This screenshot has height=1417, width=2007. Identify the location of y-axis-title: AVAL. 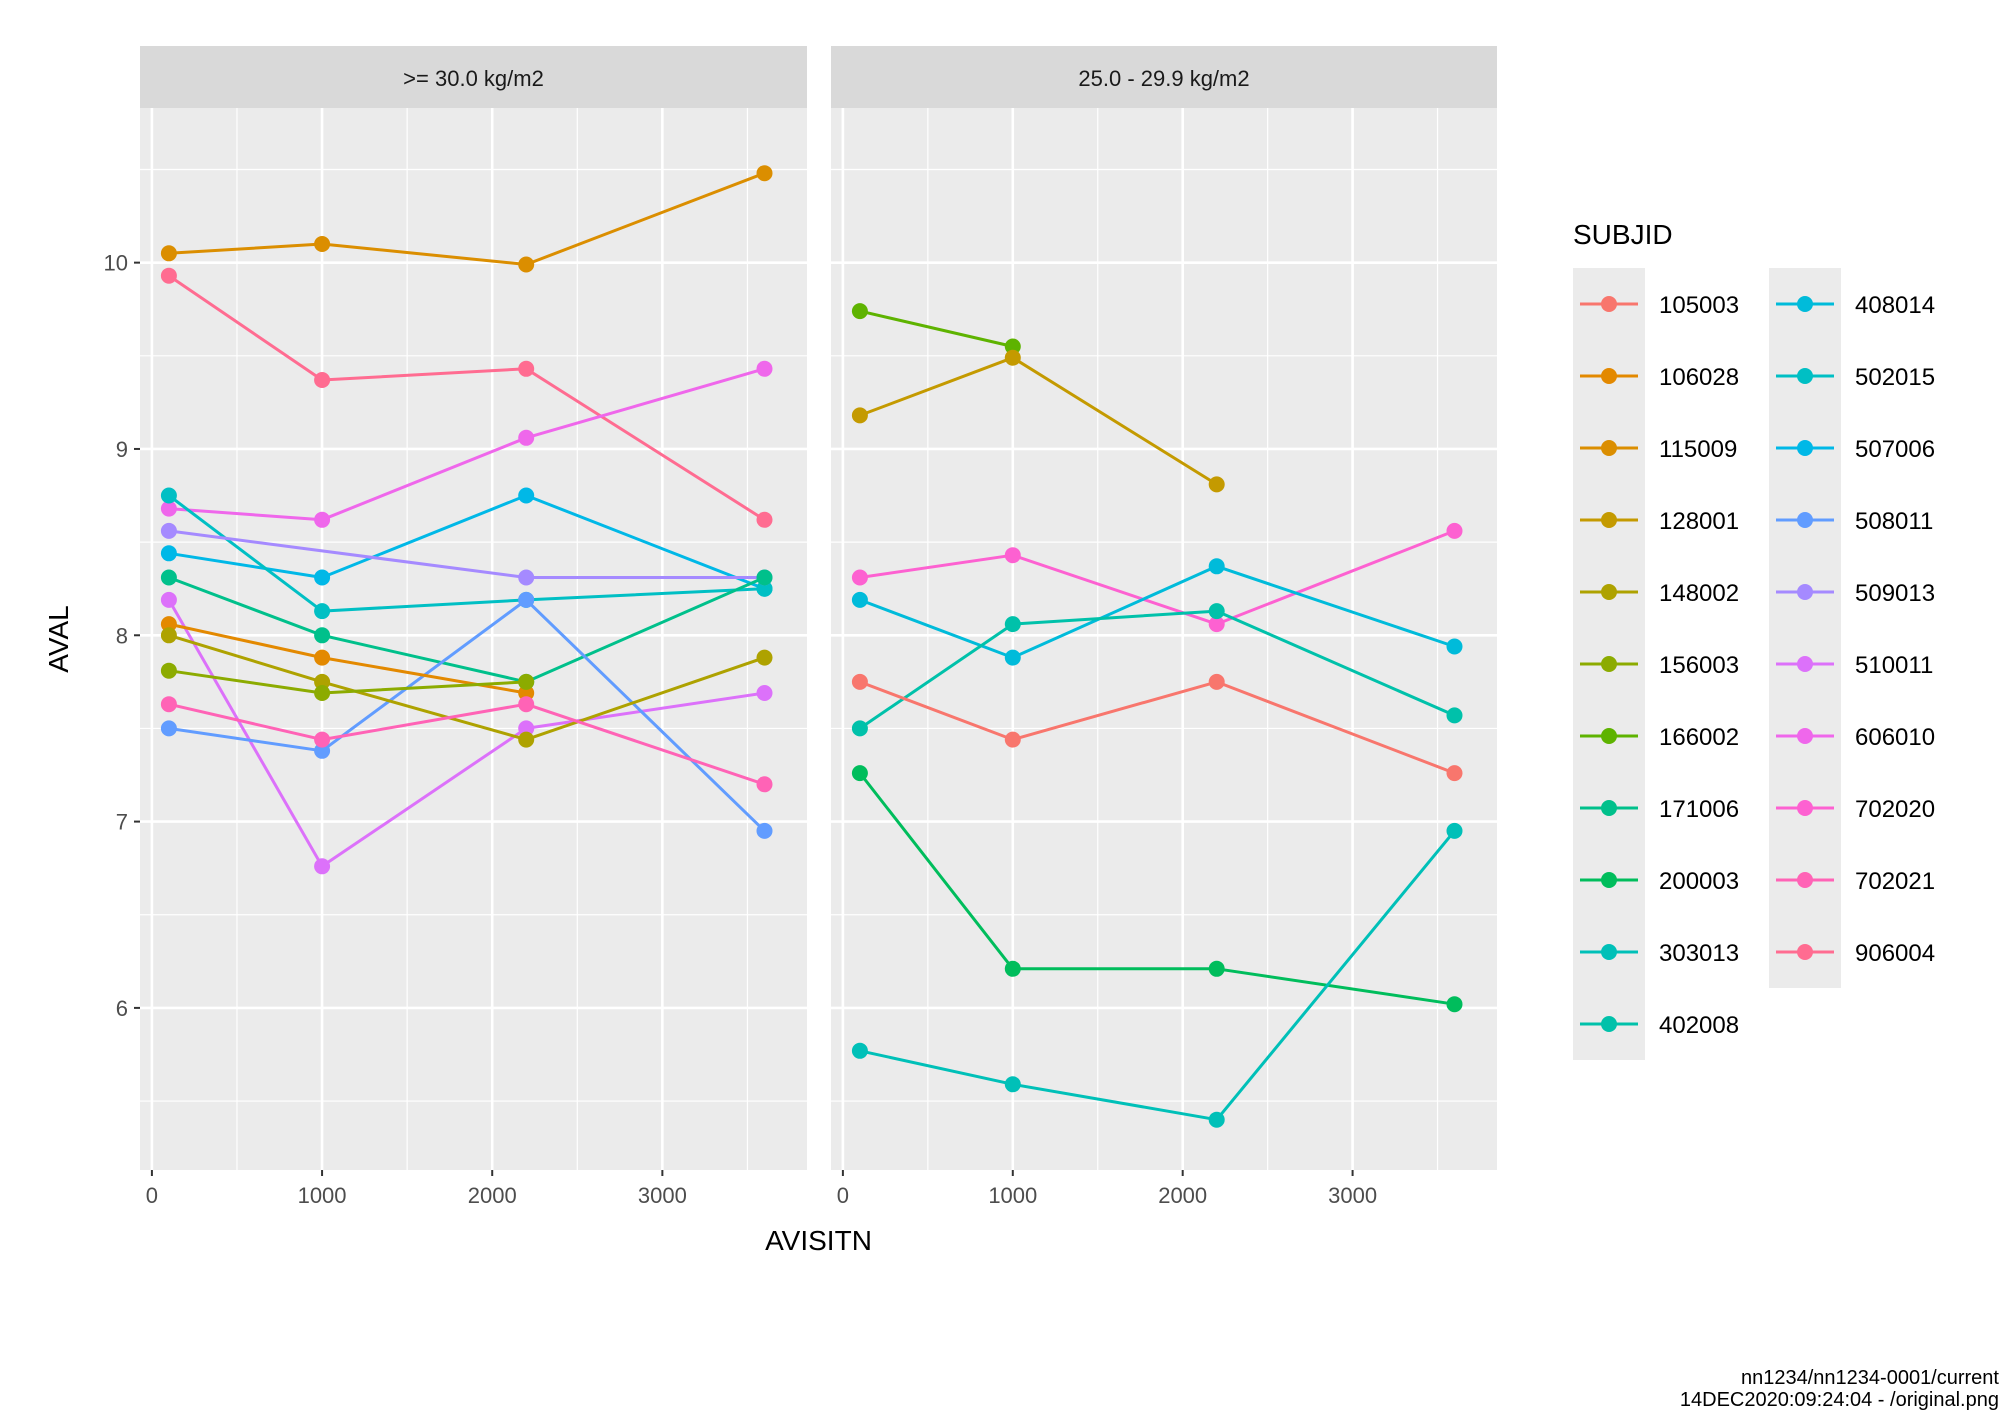
(58, 638).